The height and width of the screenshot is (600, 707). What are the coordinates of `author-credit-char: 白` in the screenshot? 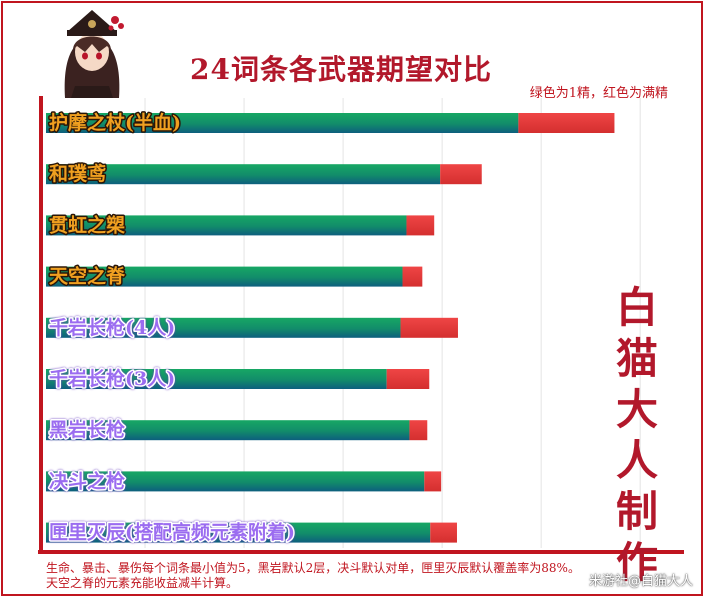 It's located at (636, 307).